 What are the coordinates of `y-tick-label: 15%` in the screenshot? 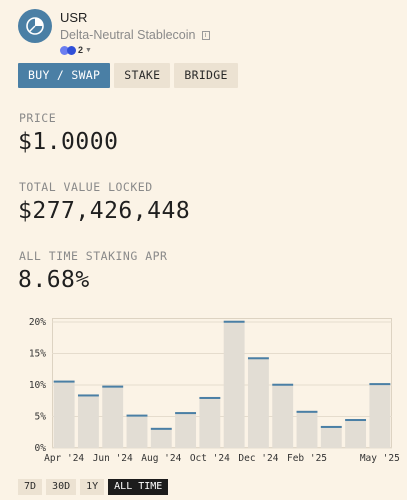 It's located at (37, 354).